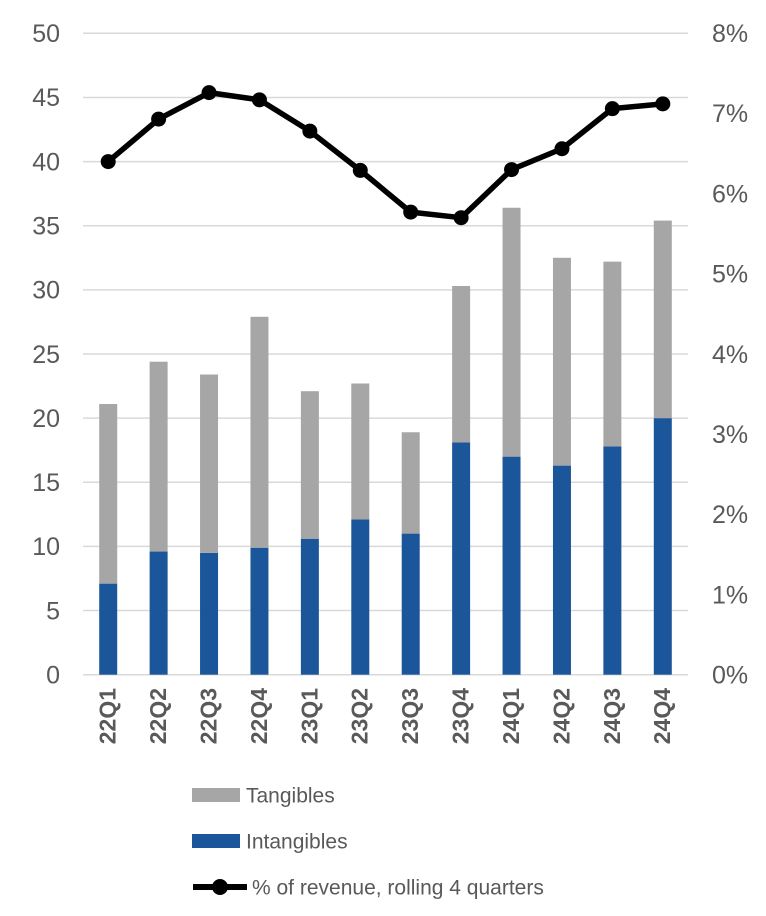 The height and width of the screenshot is (916, 766). Describe the element at coordinates (612, 560) in the screenshot. I see `bar-segment-intangibles-24Q3` at that location.